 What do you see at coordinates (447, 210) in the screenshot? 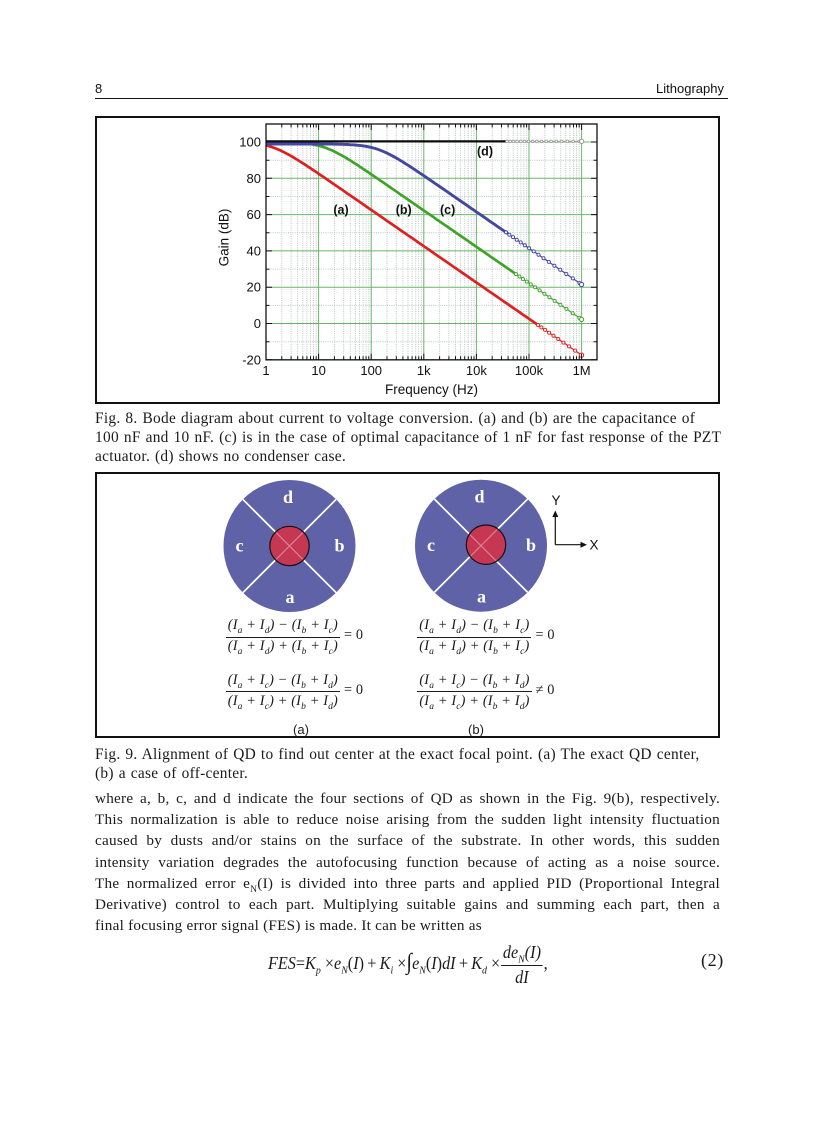
I see `svg-text: (c)` at bounding box center [447, 210].